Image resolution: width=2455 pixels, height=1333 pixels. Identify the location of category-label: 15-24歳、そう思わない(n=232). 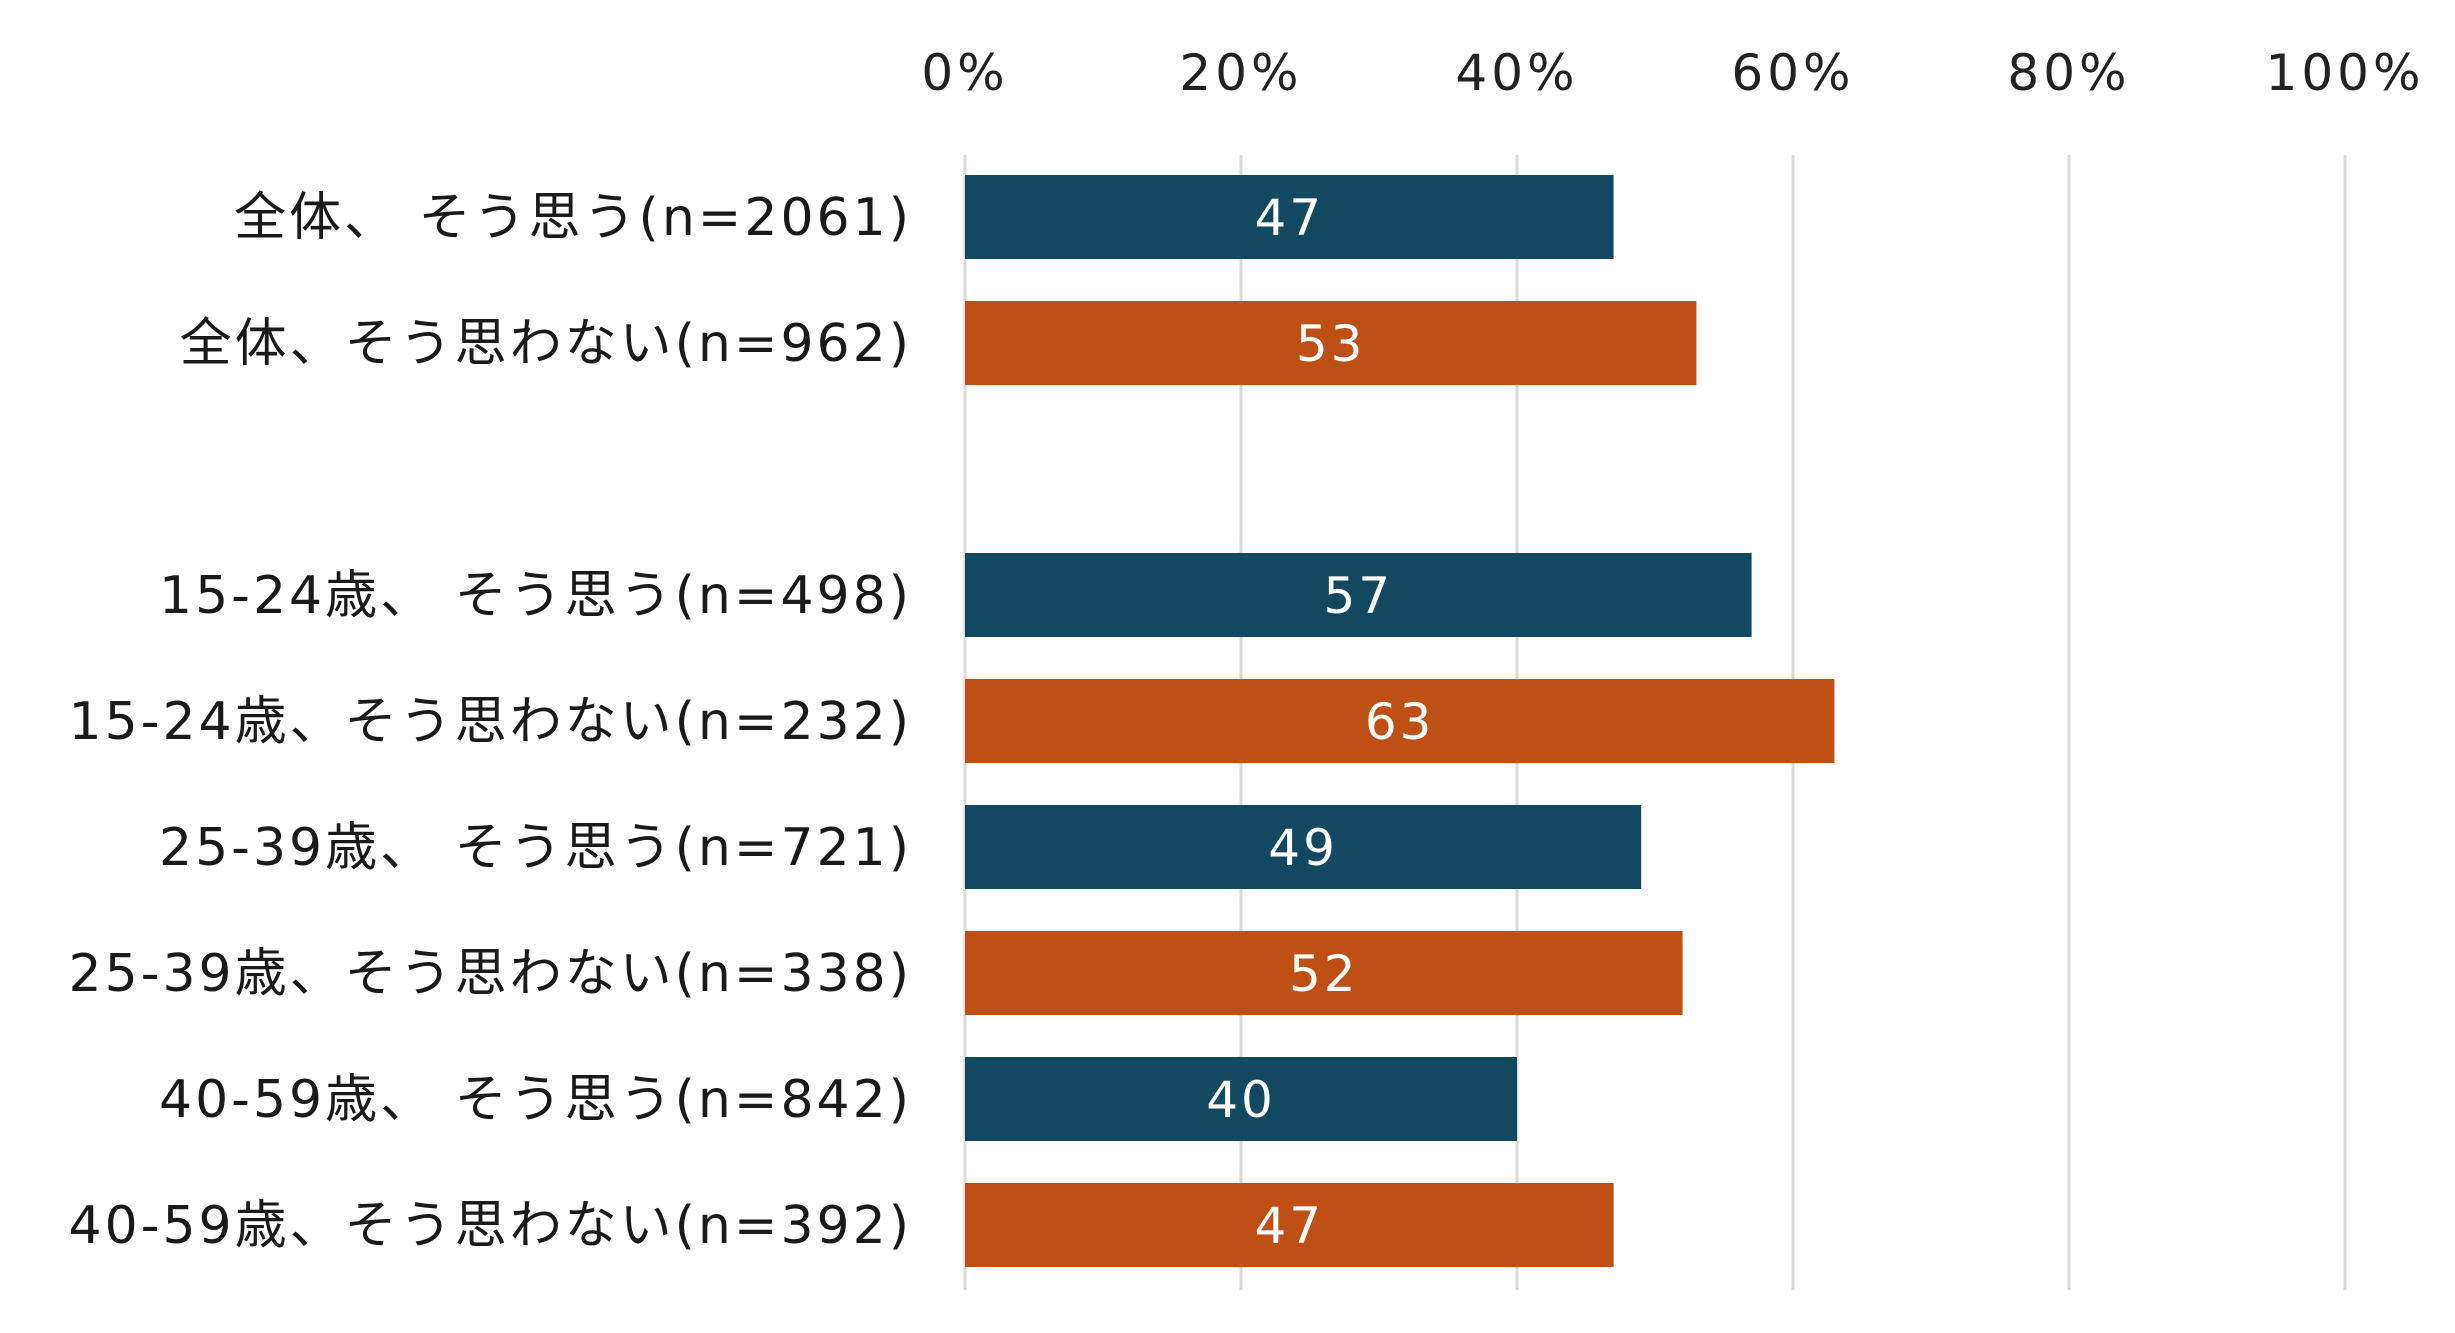
(490, 722).